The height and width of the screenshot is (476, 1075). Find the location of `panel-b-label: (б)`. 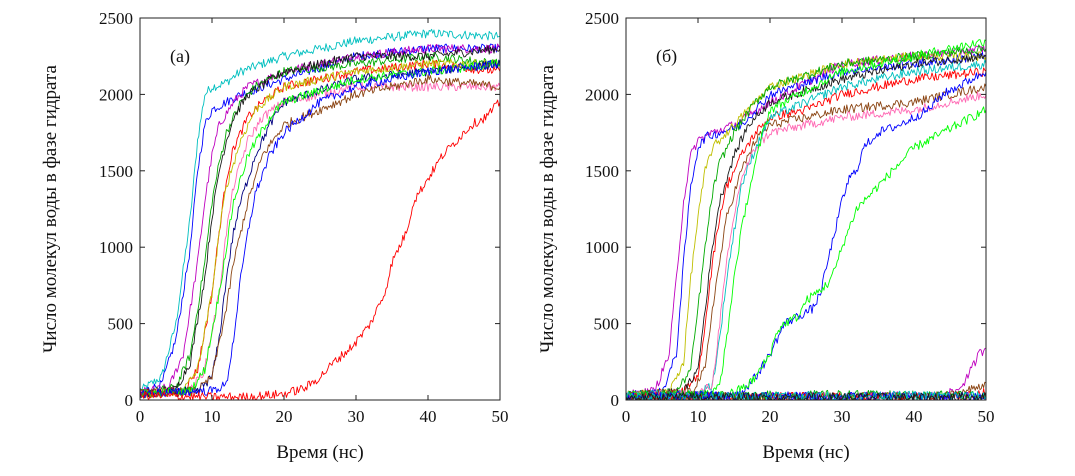

panel-b-label: (б) is located at coordinates (666, 56).